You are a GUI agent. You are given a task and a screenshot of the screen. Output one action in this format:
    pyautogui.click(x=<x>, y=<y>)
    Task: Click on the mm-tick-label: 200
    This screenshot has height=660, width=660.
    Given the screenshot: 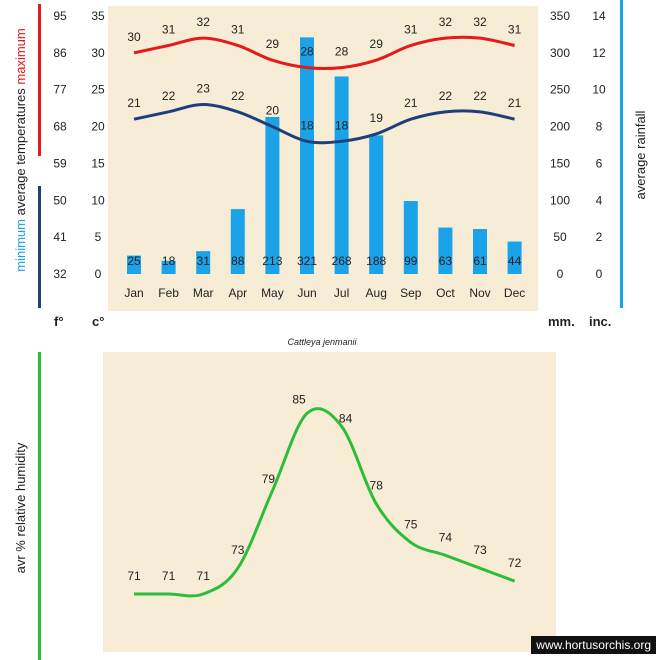 What is the action you would take?
    pyautogui.click(x=560, y=127)
    